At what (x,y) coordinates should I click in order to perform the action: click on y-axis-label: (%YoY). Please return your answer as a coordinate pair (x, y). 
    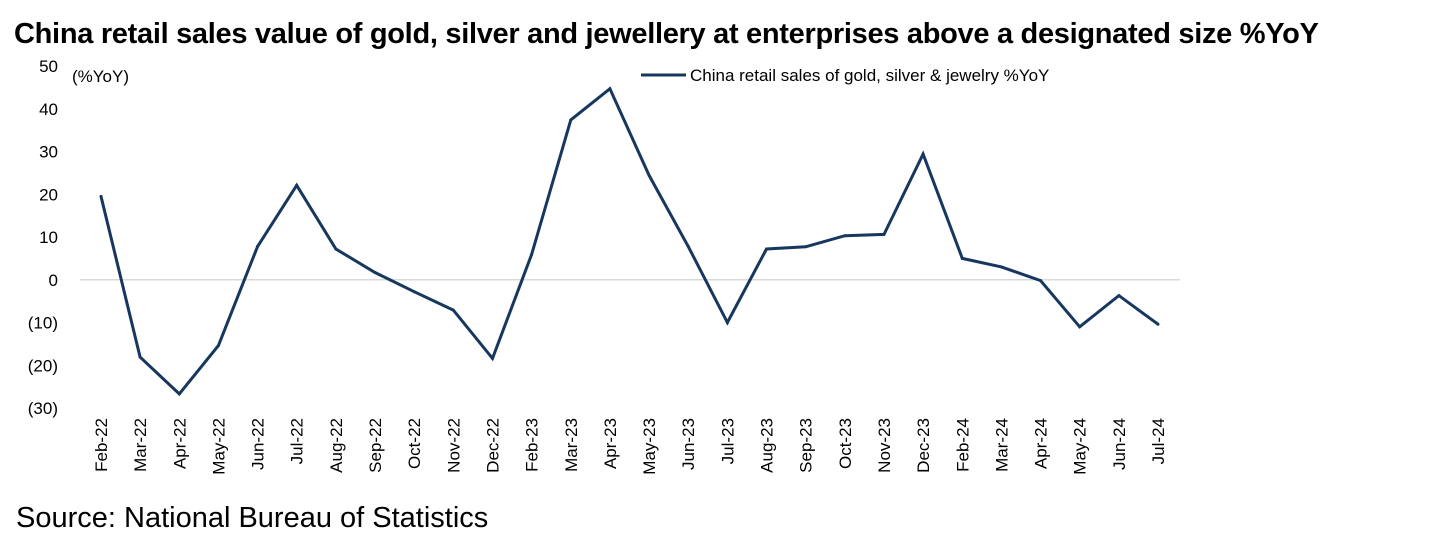
    Looking at the image, I should click on (100, 76).